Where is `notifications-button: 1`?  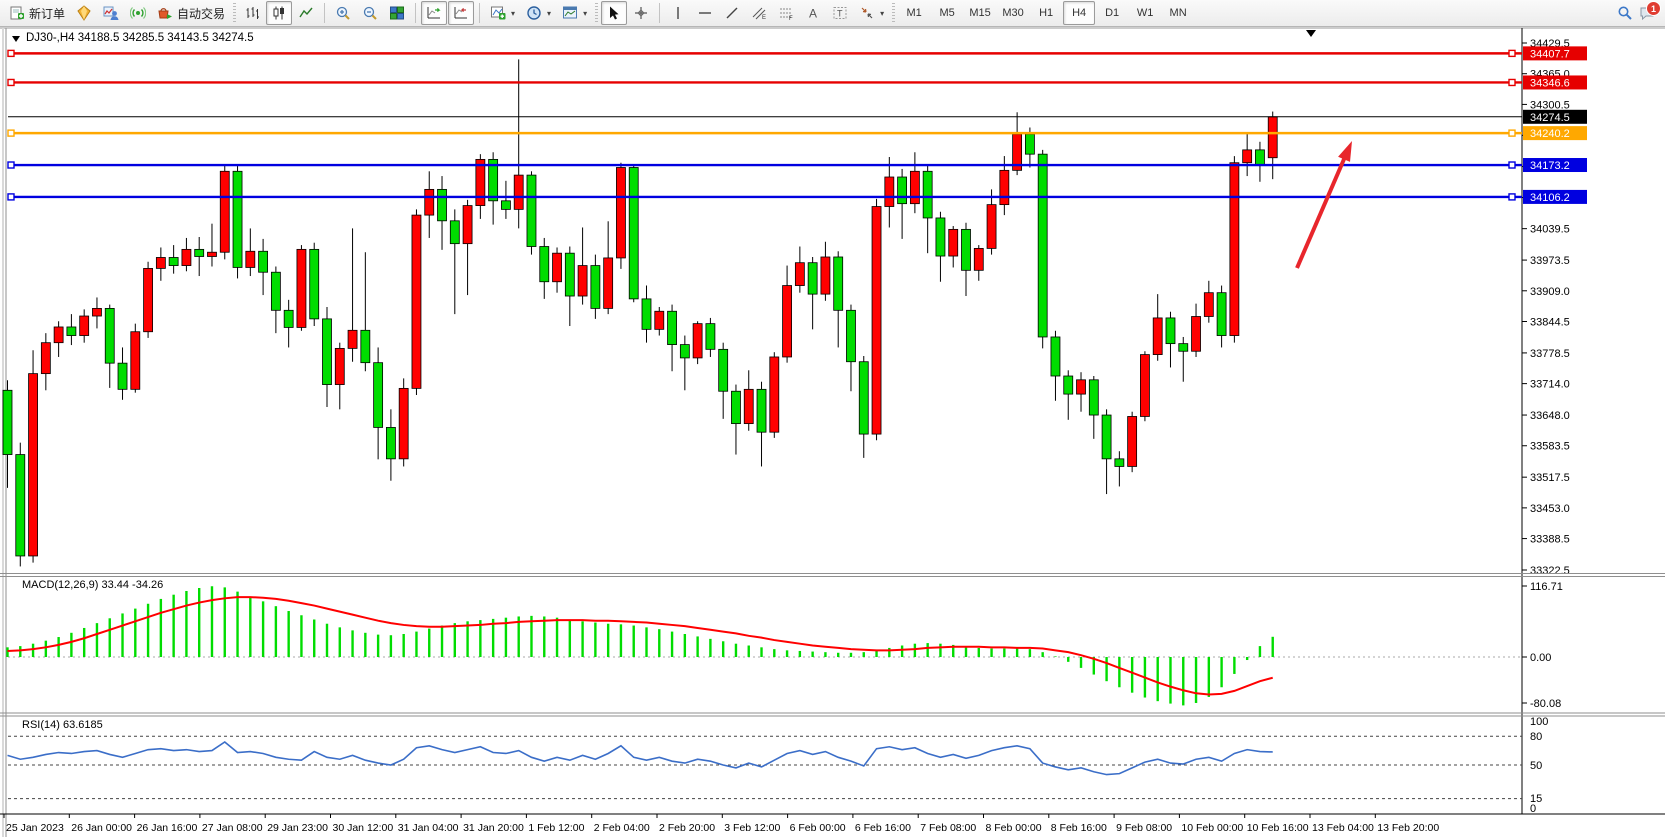 notifications-button: 1 is located at coordinates (1650, 11).